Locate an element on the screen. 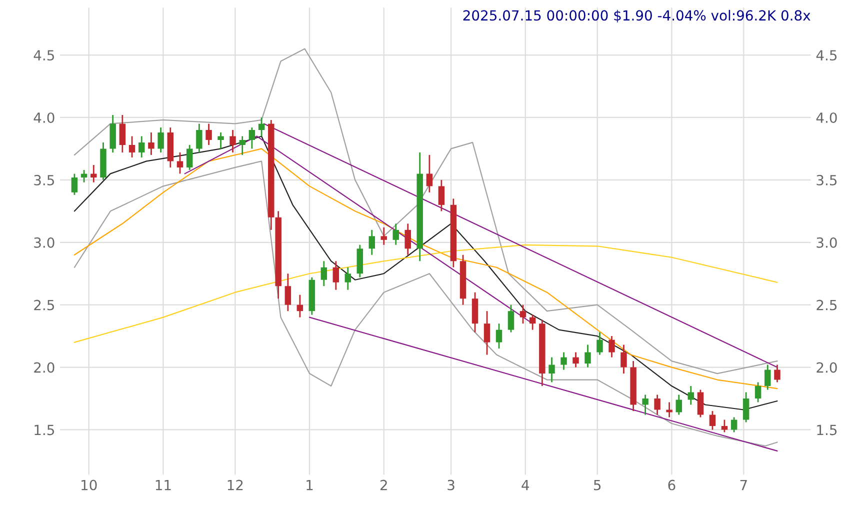 The image size is (858, 505). x-tick-label: 6 is located at coordinates (672, 485).